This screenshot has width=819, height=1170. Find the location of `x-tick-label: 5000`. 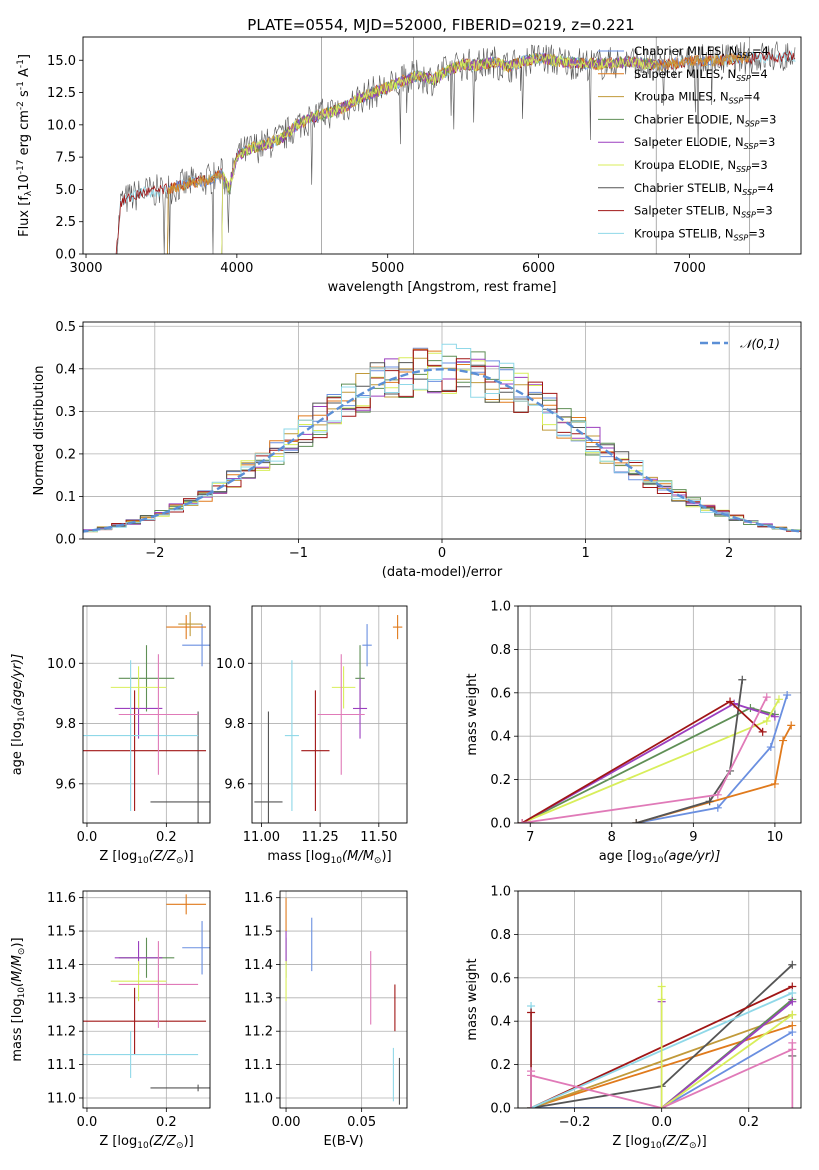

x-tick-label: 5000 is located at coordinates (387, 268).